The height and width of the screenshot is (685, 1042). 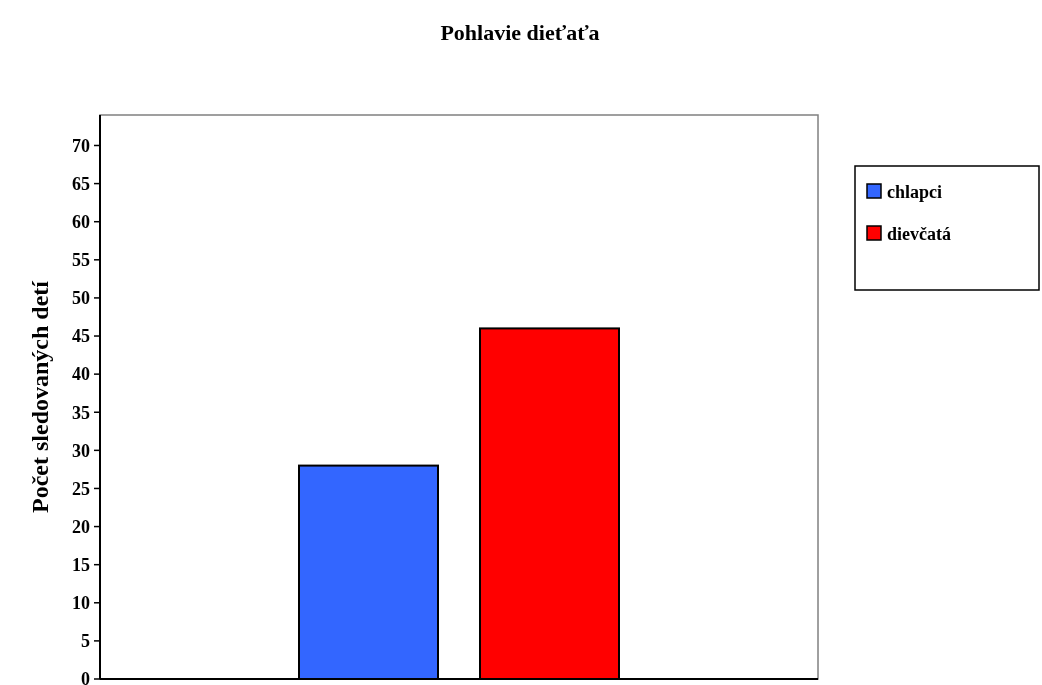 What do you see at coordinates (81, 298) in the screenshot?
I see `y-tick-label: 50` at bounding box center [81, 298].